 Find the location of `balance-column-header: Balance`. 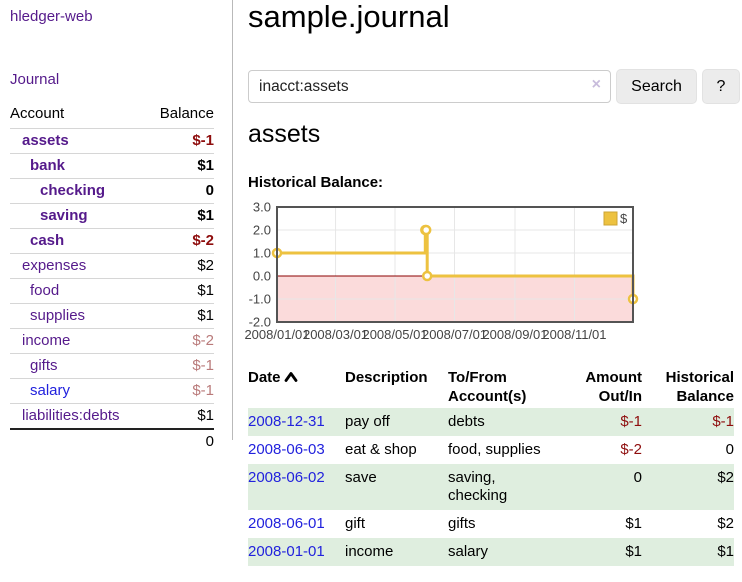

balance-column-header: Balance is located at coordinates (186, 113).